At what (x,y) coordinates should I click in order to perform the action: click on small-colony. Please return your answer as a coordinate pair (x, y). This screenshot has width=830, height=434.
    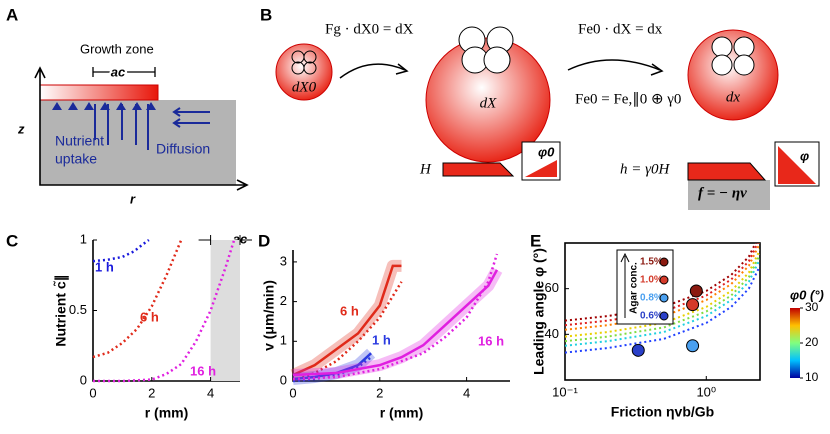
    Looking at the image, I should click on (304, 72).